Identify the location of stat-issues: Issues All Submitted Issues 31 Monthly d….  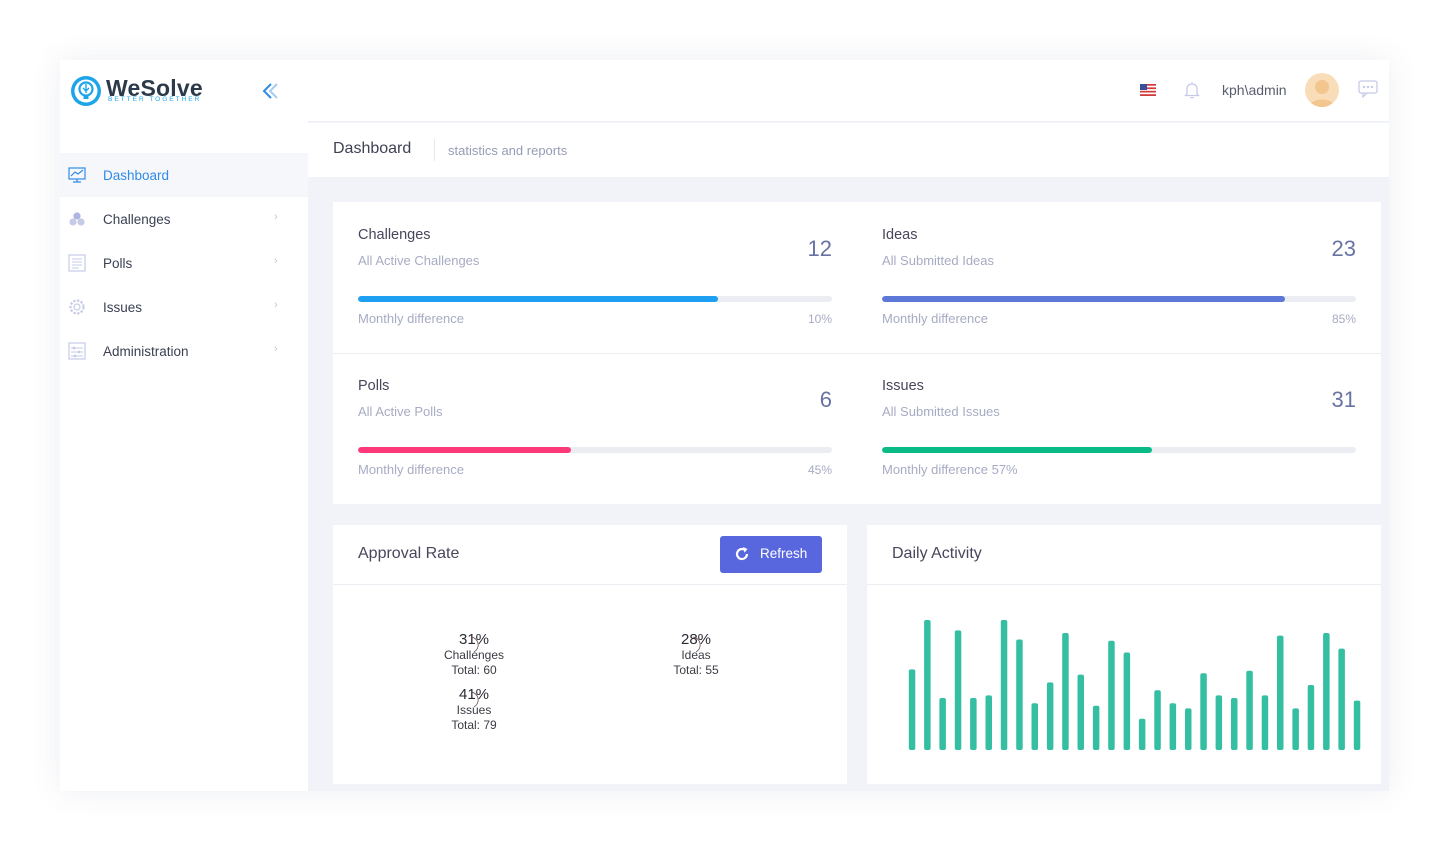
(1119, 428).